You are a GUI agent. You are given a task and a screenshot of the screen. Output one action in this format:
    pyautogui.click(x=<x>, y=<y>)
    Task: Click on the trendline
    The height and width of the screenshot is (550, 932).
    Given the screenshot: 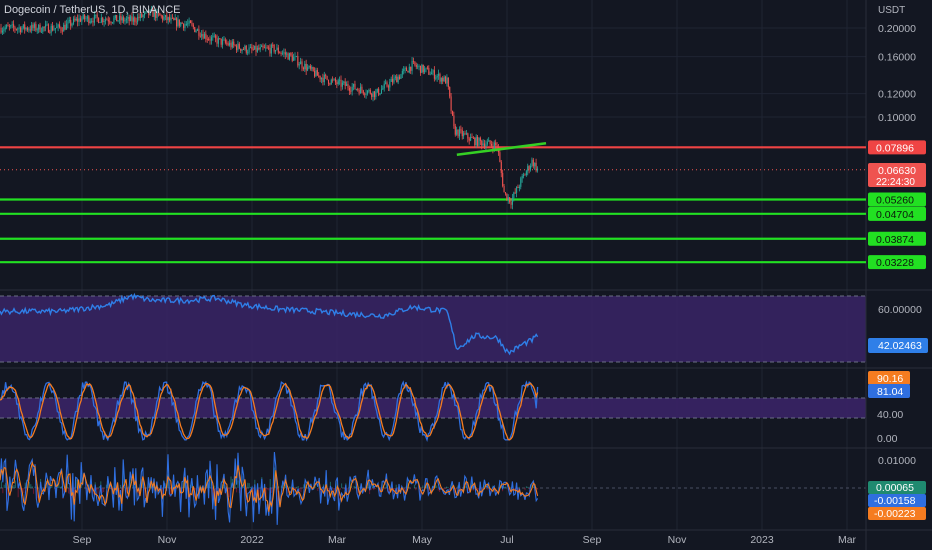 What is the action you would take?
    pyautogui.click(x=501, y=149)
    